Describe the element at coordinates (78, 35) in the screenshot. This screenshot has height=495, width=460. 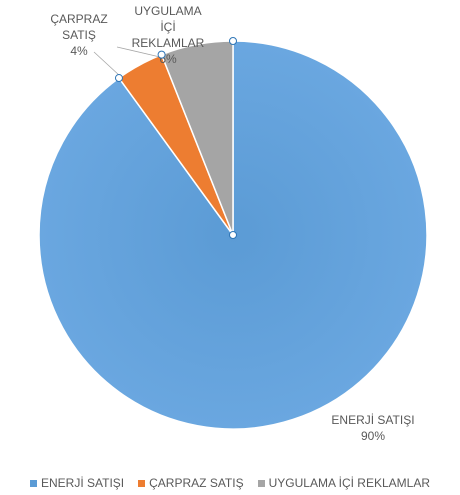
I see `data-label-2: ÇARPRAZ SATIŞ 4%` at that location.